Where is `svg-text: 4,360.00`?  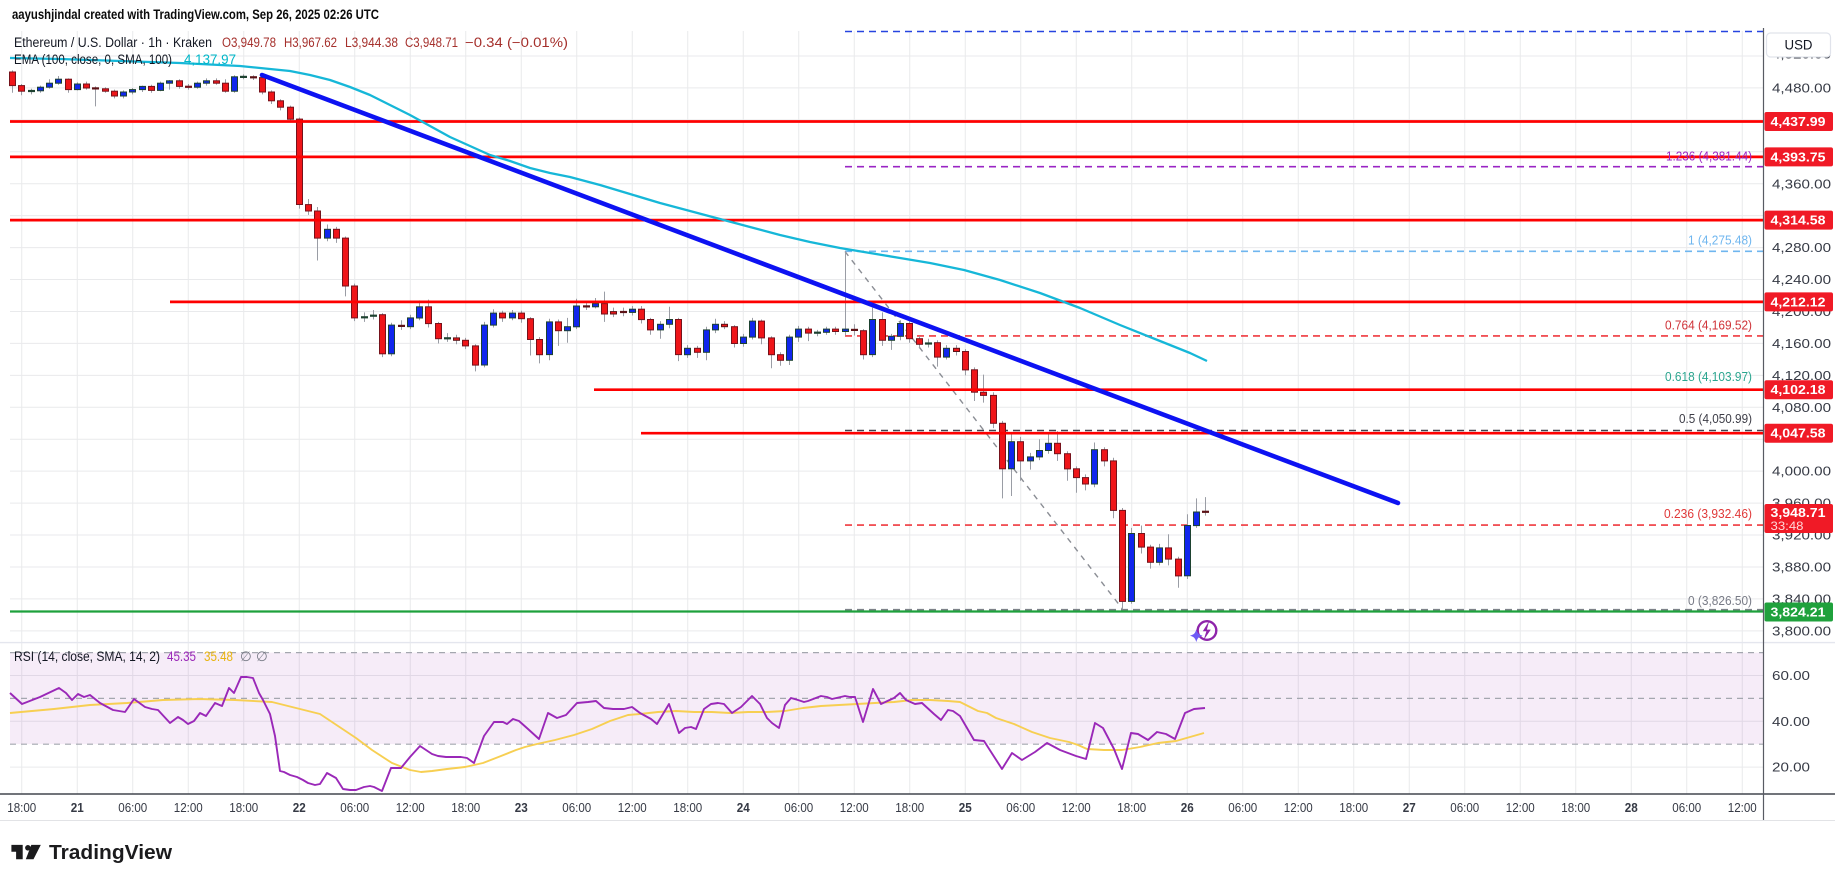 svg-text: 4,360.00 is located at coordinates (1801, 183).